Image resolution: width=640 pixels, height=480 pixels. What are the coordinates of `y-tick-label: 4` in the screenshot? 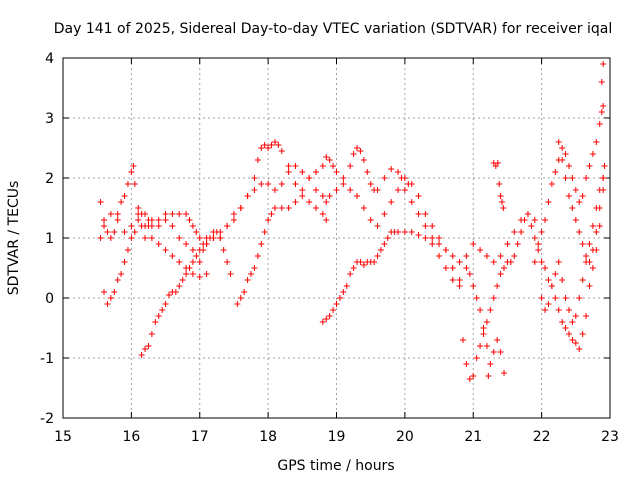 It's located at (49, 59).